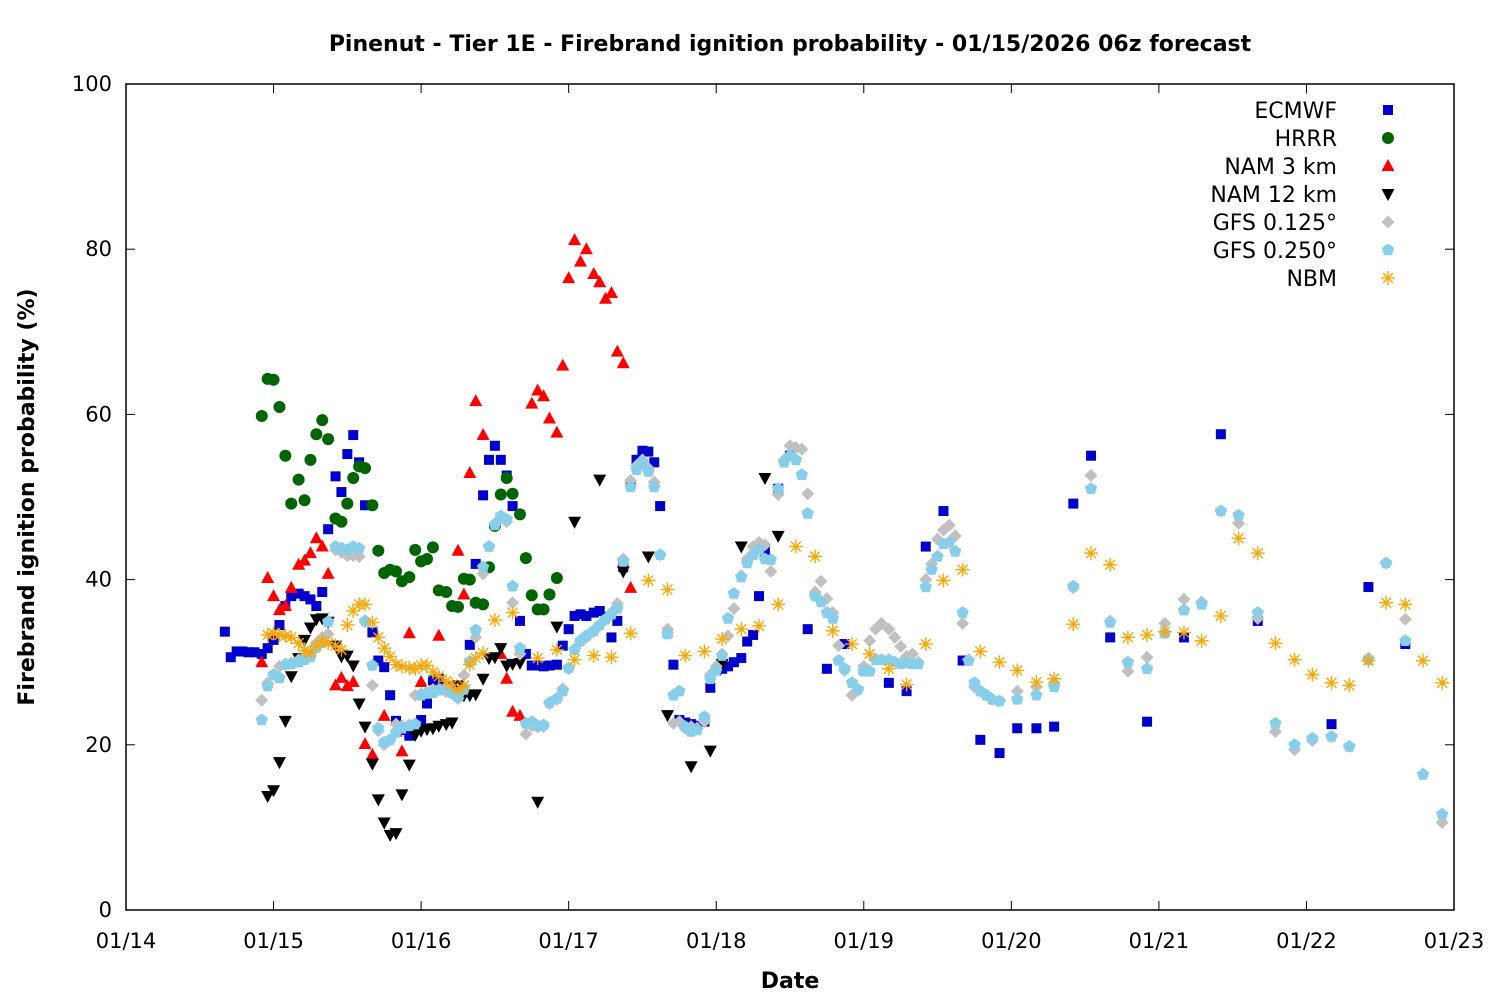  I want to click on legend-marker-icon, so click(1388, 138).